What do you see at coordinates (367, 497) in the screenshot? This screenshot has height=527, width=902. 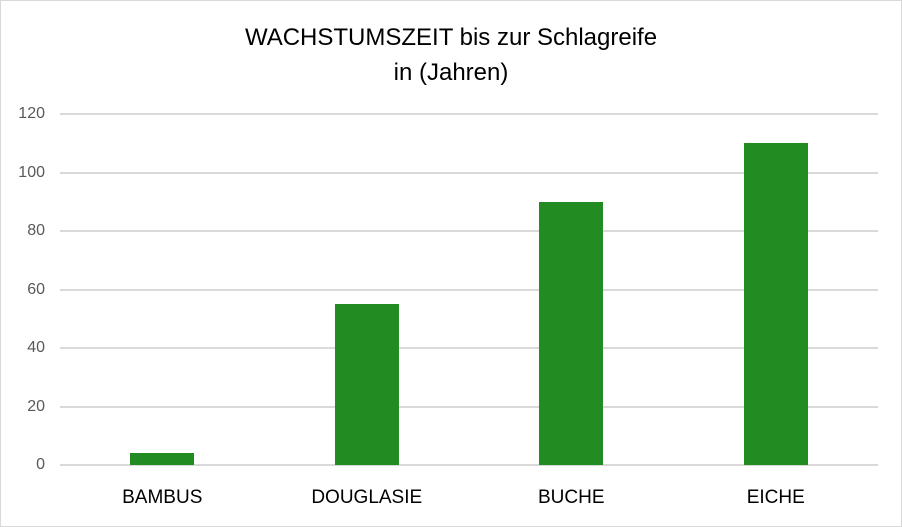 I see `x-tick-label: DOUGLASIE` at bounding box center [367, 497].